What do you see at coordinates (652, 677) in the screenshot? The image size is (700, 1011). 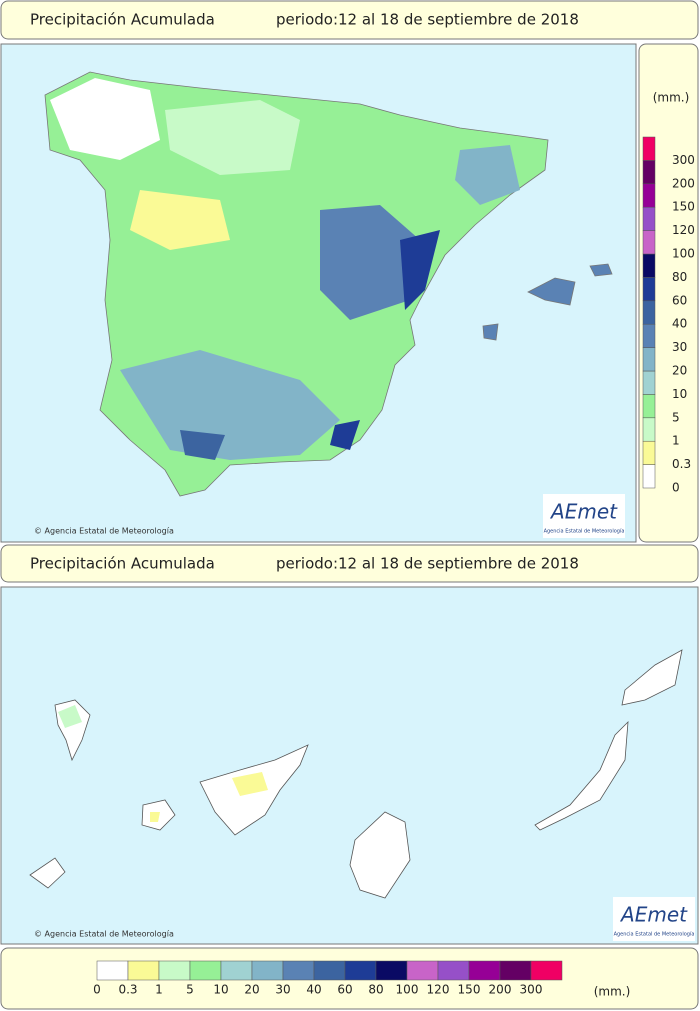 I see `lanzarote` at bounding box center [652, 677].